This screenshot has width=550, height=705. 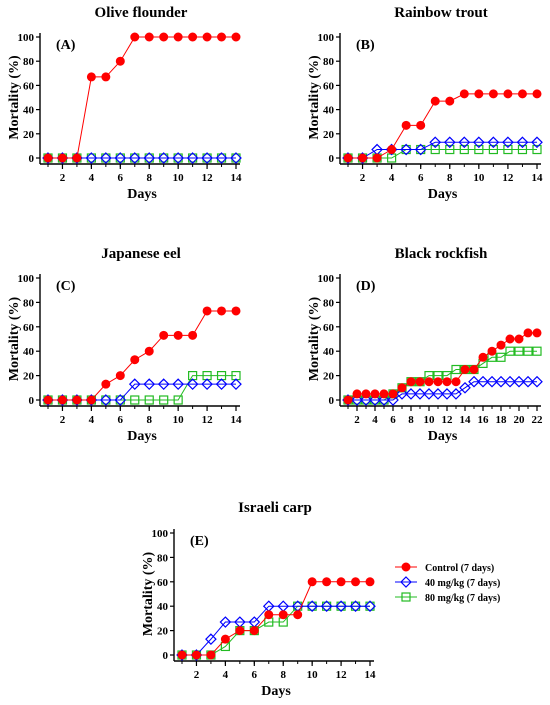 What do you see at coordinates (462, 598) in the screenshot?
I see `legend-label-dose80: 80 mg/kg (7 days)` at bounding box center [462, 598].